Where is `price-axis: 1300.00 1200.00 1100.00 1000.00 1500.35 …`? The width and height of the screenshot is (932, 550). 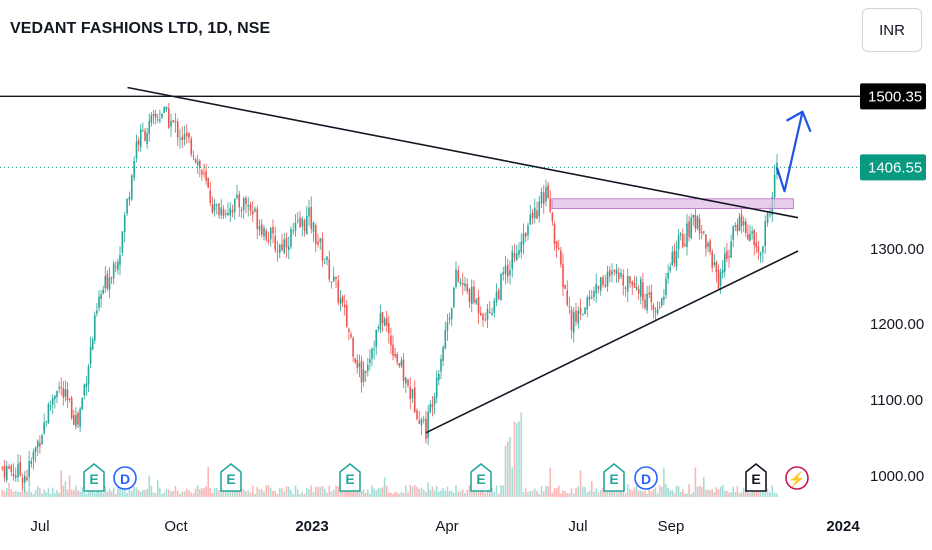
price-axis: 1300.00 1200.00 1100.00 1000.00 1500.35 … is located at coordinates (893, 284).